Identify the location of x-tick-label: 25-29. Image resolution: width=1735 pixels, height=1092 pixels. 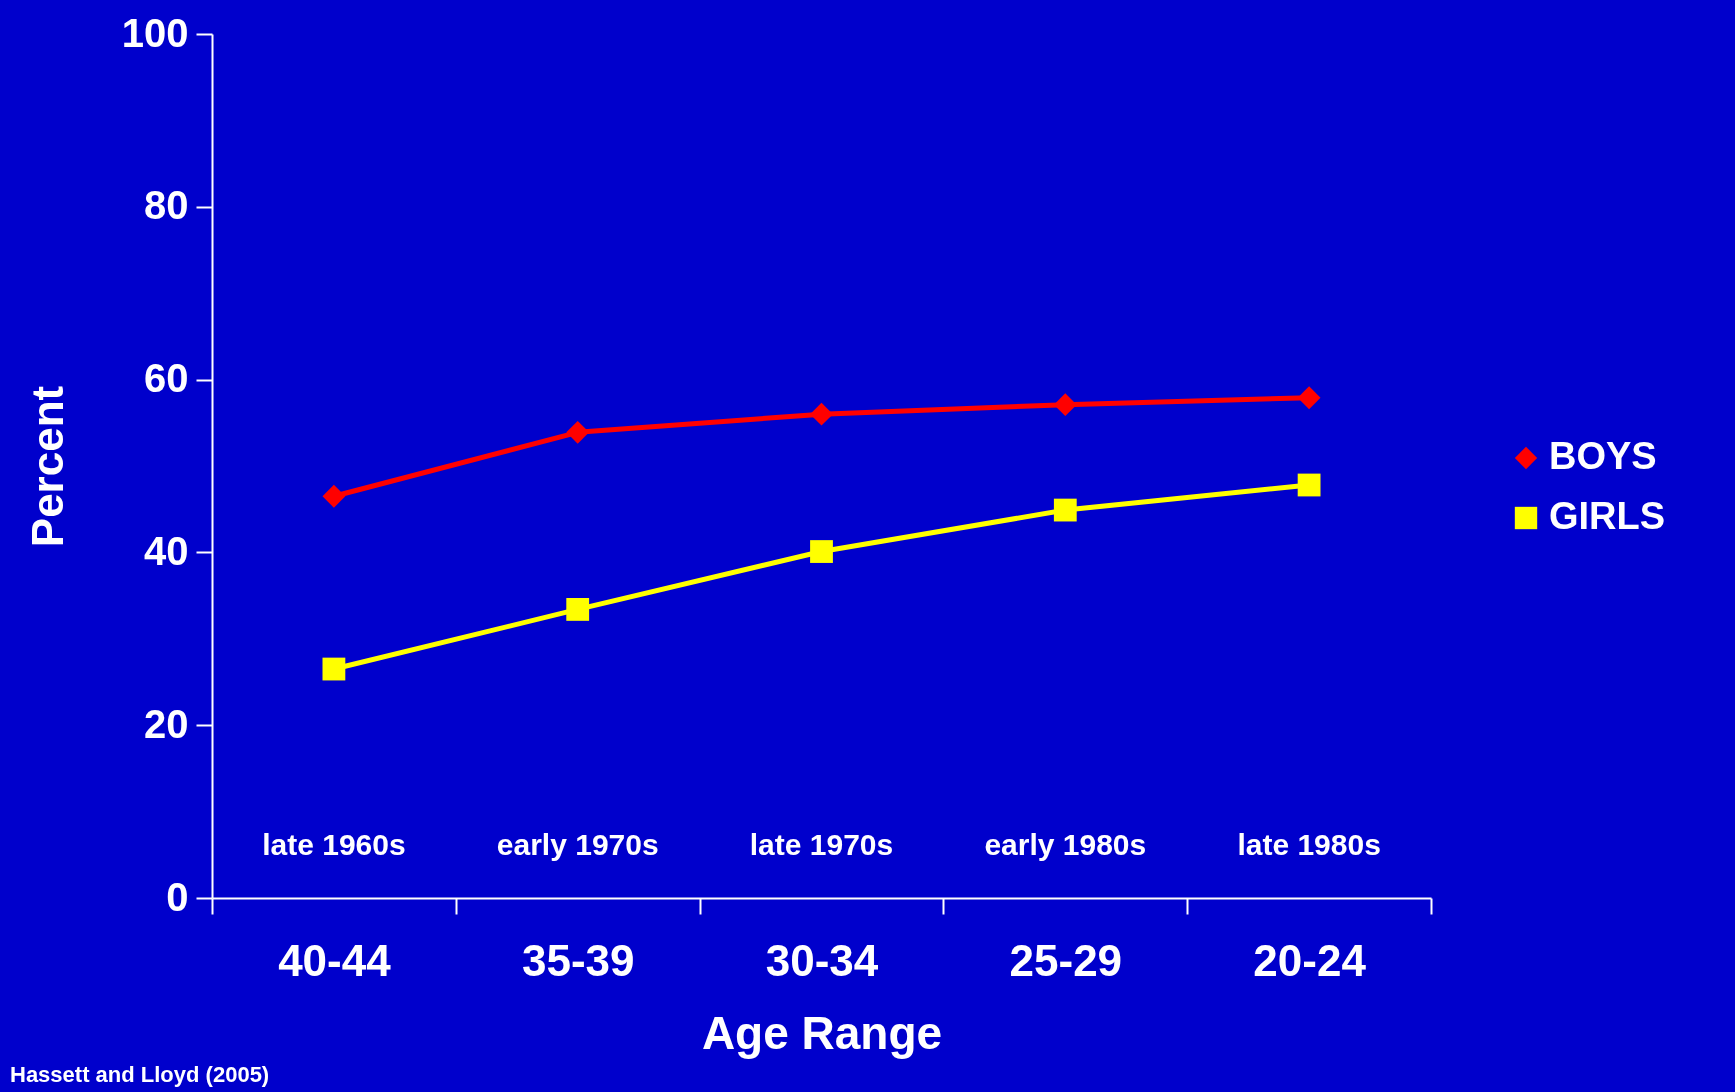
(1066, 960).